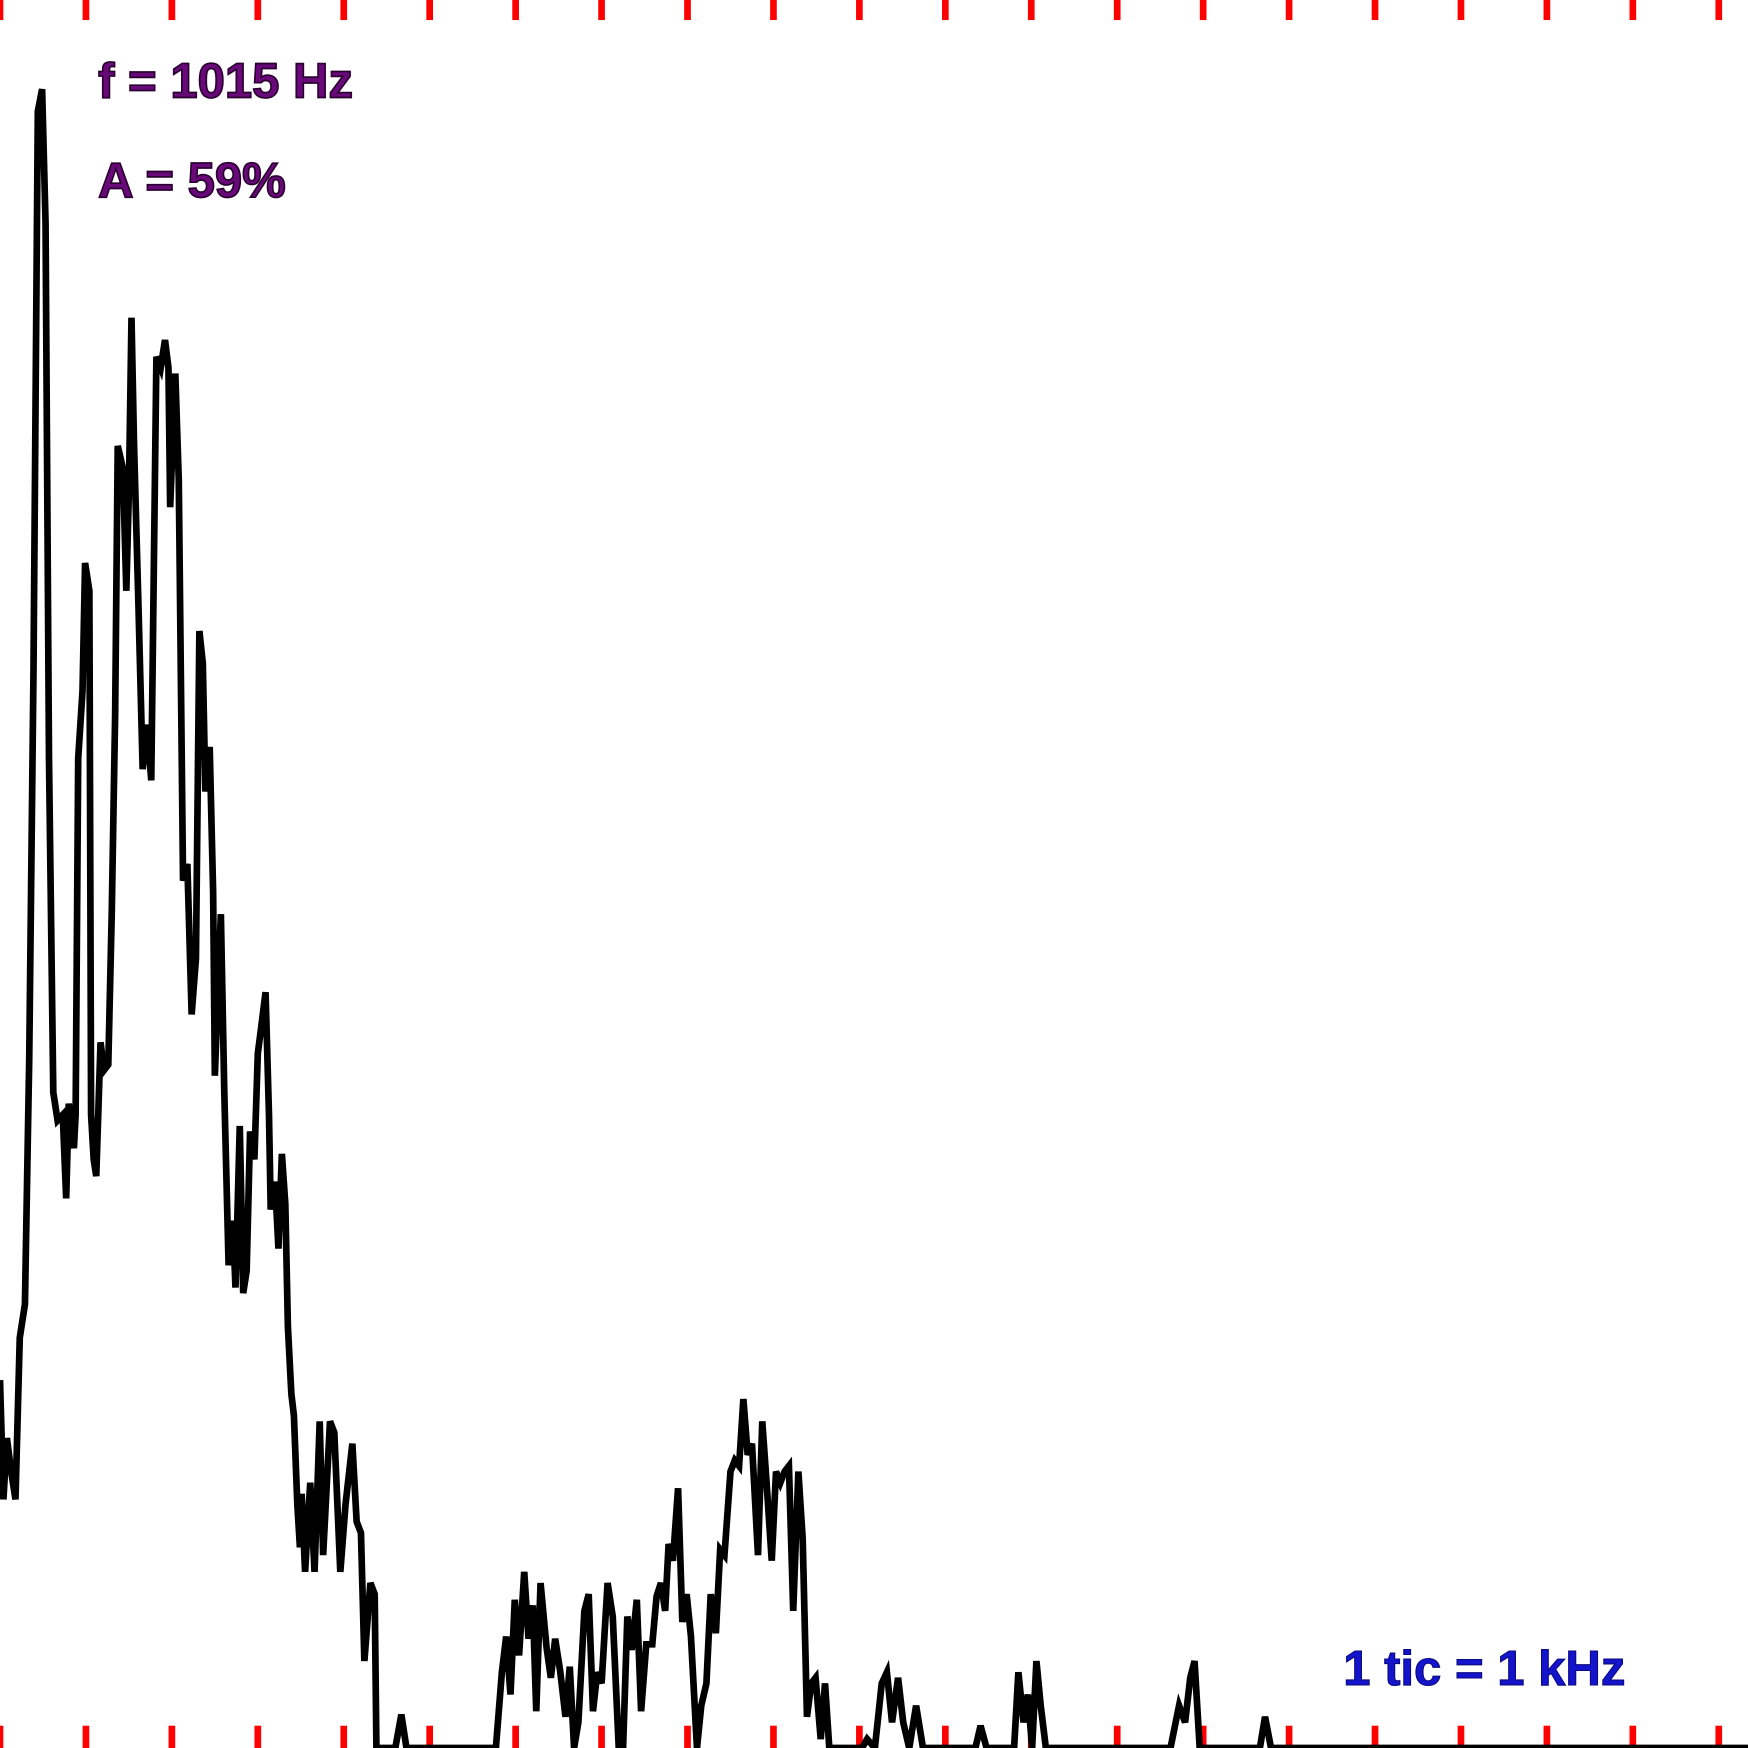 The image size is (1748, 1748). I want to click on amplitude-readout: A = 59%, so click(192, 181).